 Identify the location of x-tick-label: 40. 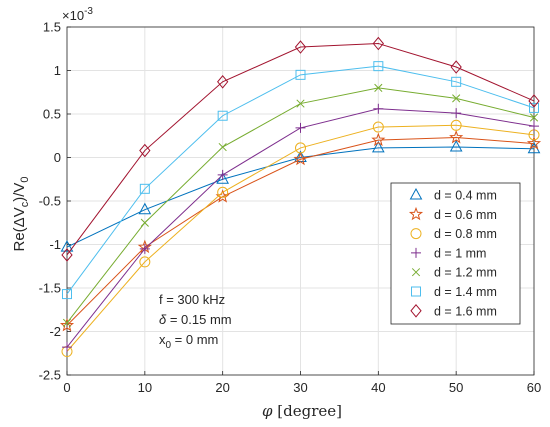
(378, 387).